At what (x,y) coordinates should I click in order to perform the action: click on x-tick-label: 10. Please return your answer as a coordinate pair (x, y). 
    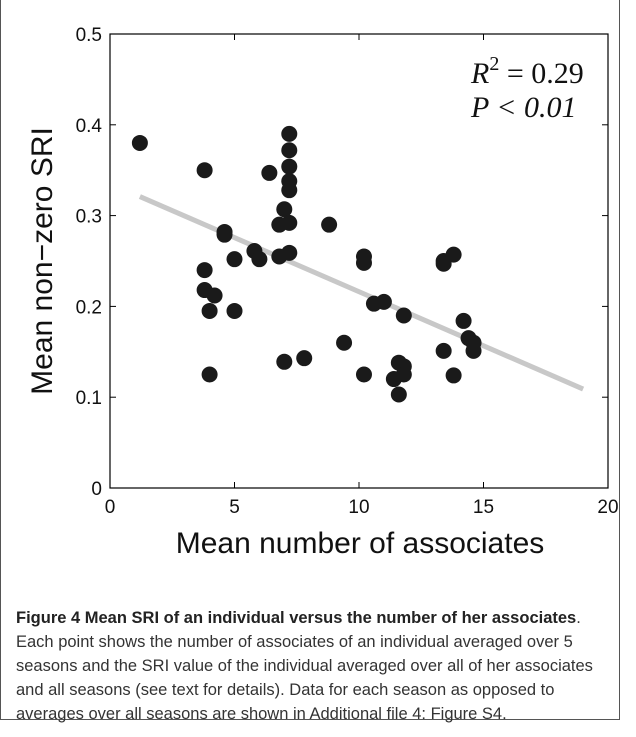
    Looking at the image, I should click on (358, 507).